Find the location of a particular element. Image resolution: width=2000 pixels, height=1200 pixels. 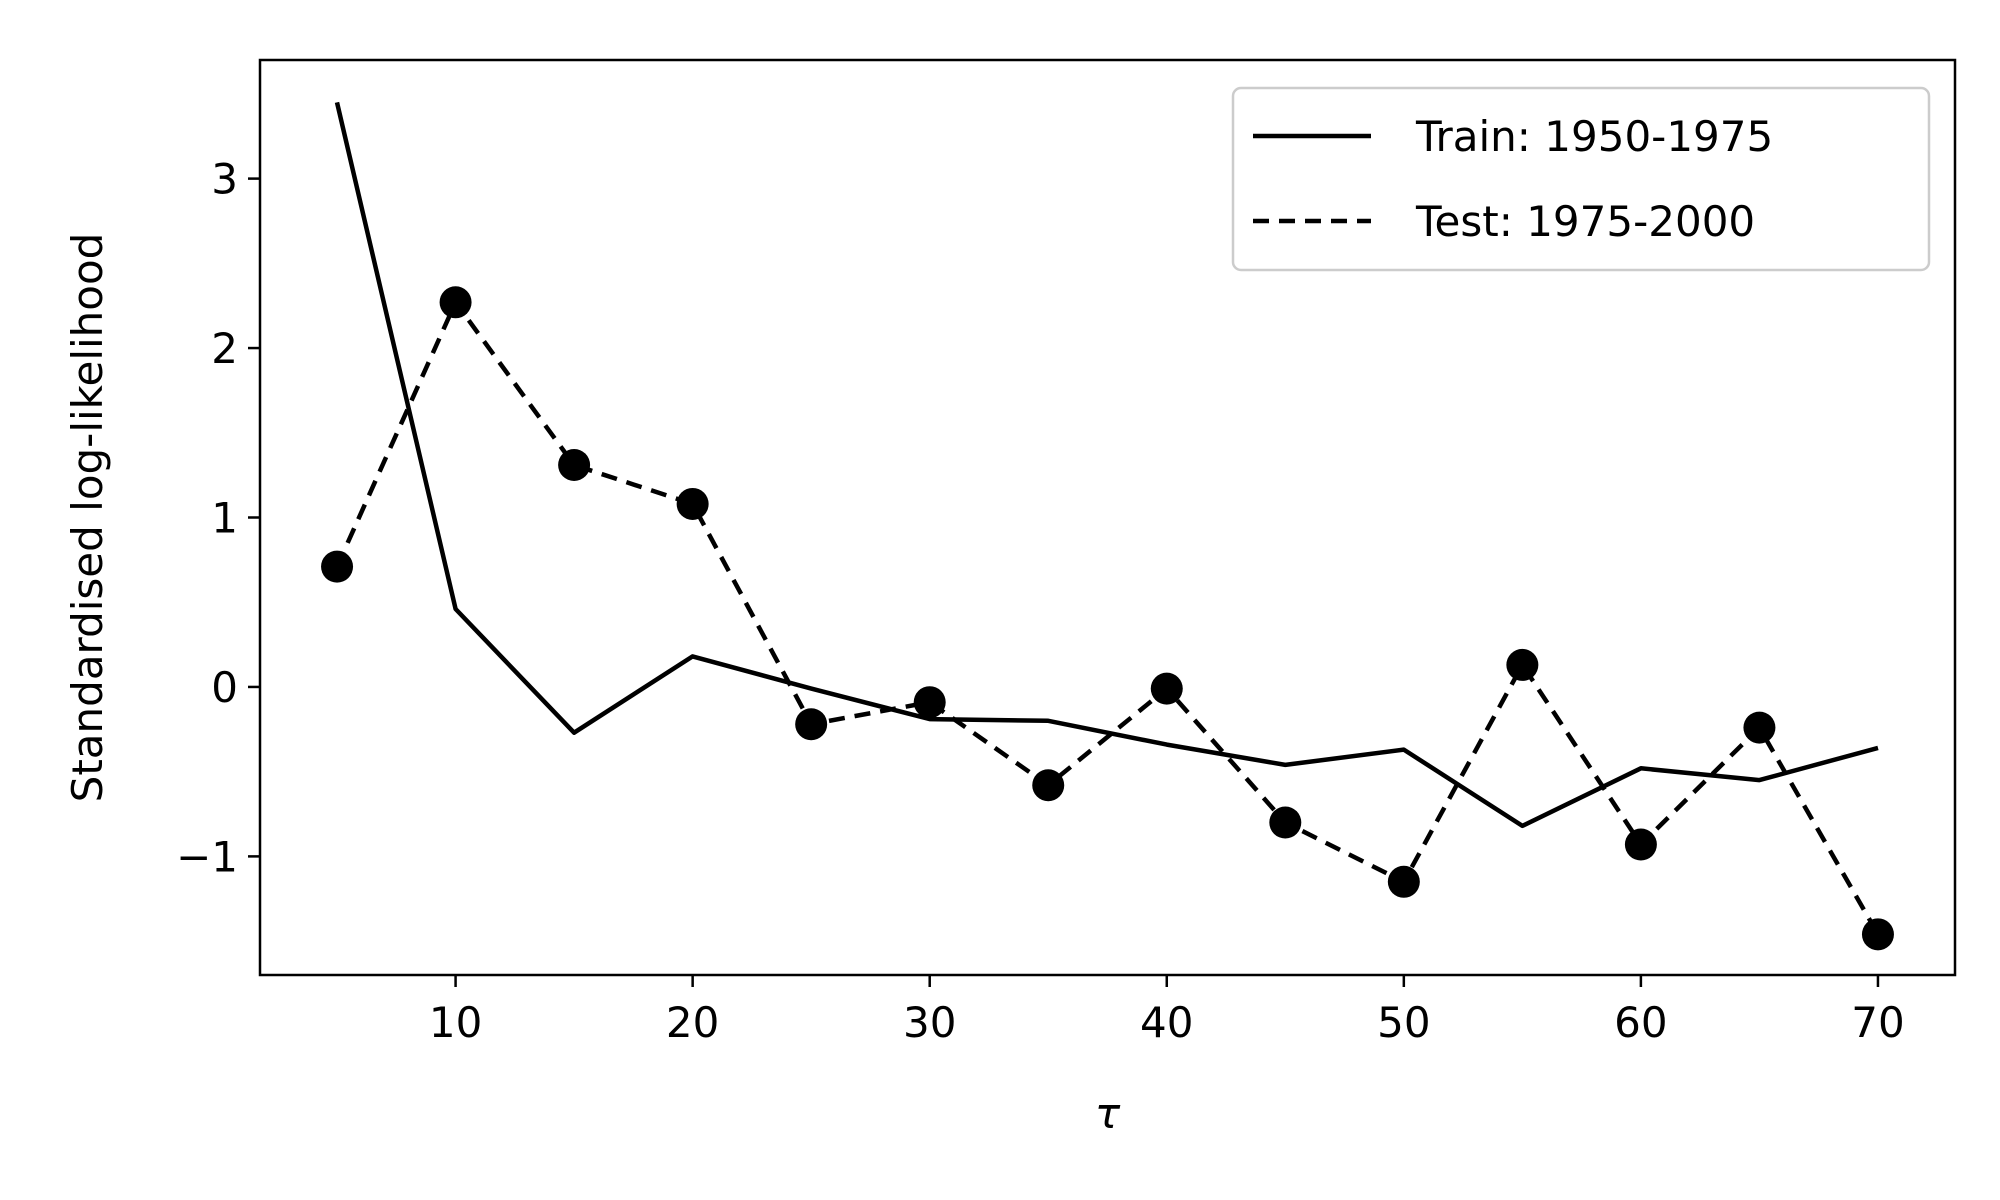

legend-box is located at coordinates (1581, 179).